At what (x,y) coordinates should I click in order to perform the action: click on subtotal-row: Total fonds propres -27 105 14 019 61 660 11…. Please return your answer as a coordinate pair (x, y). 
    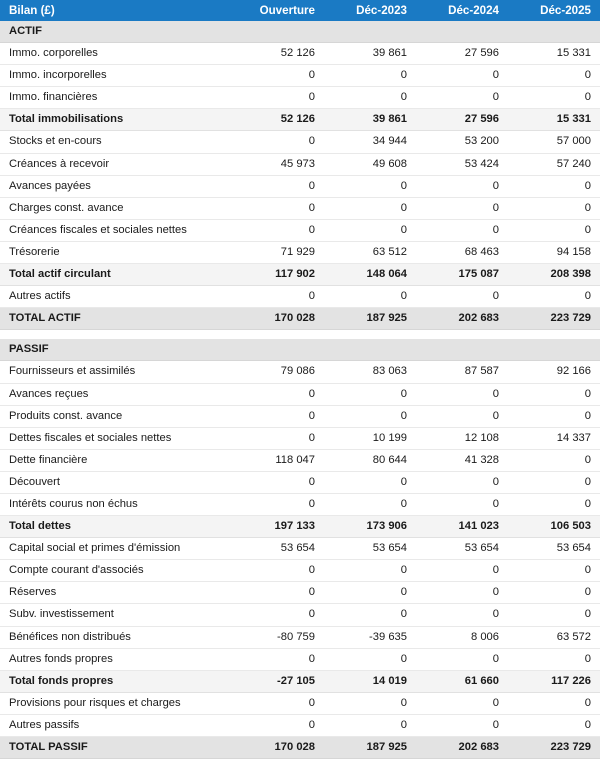
    Looking at the image, I should click on (300, 681).